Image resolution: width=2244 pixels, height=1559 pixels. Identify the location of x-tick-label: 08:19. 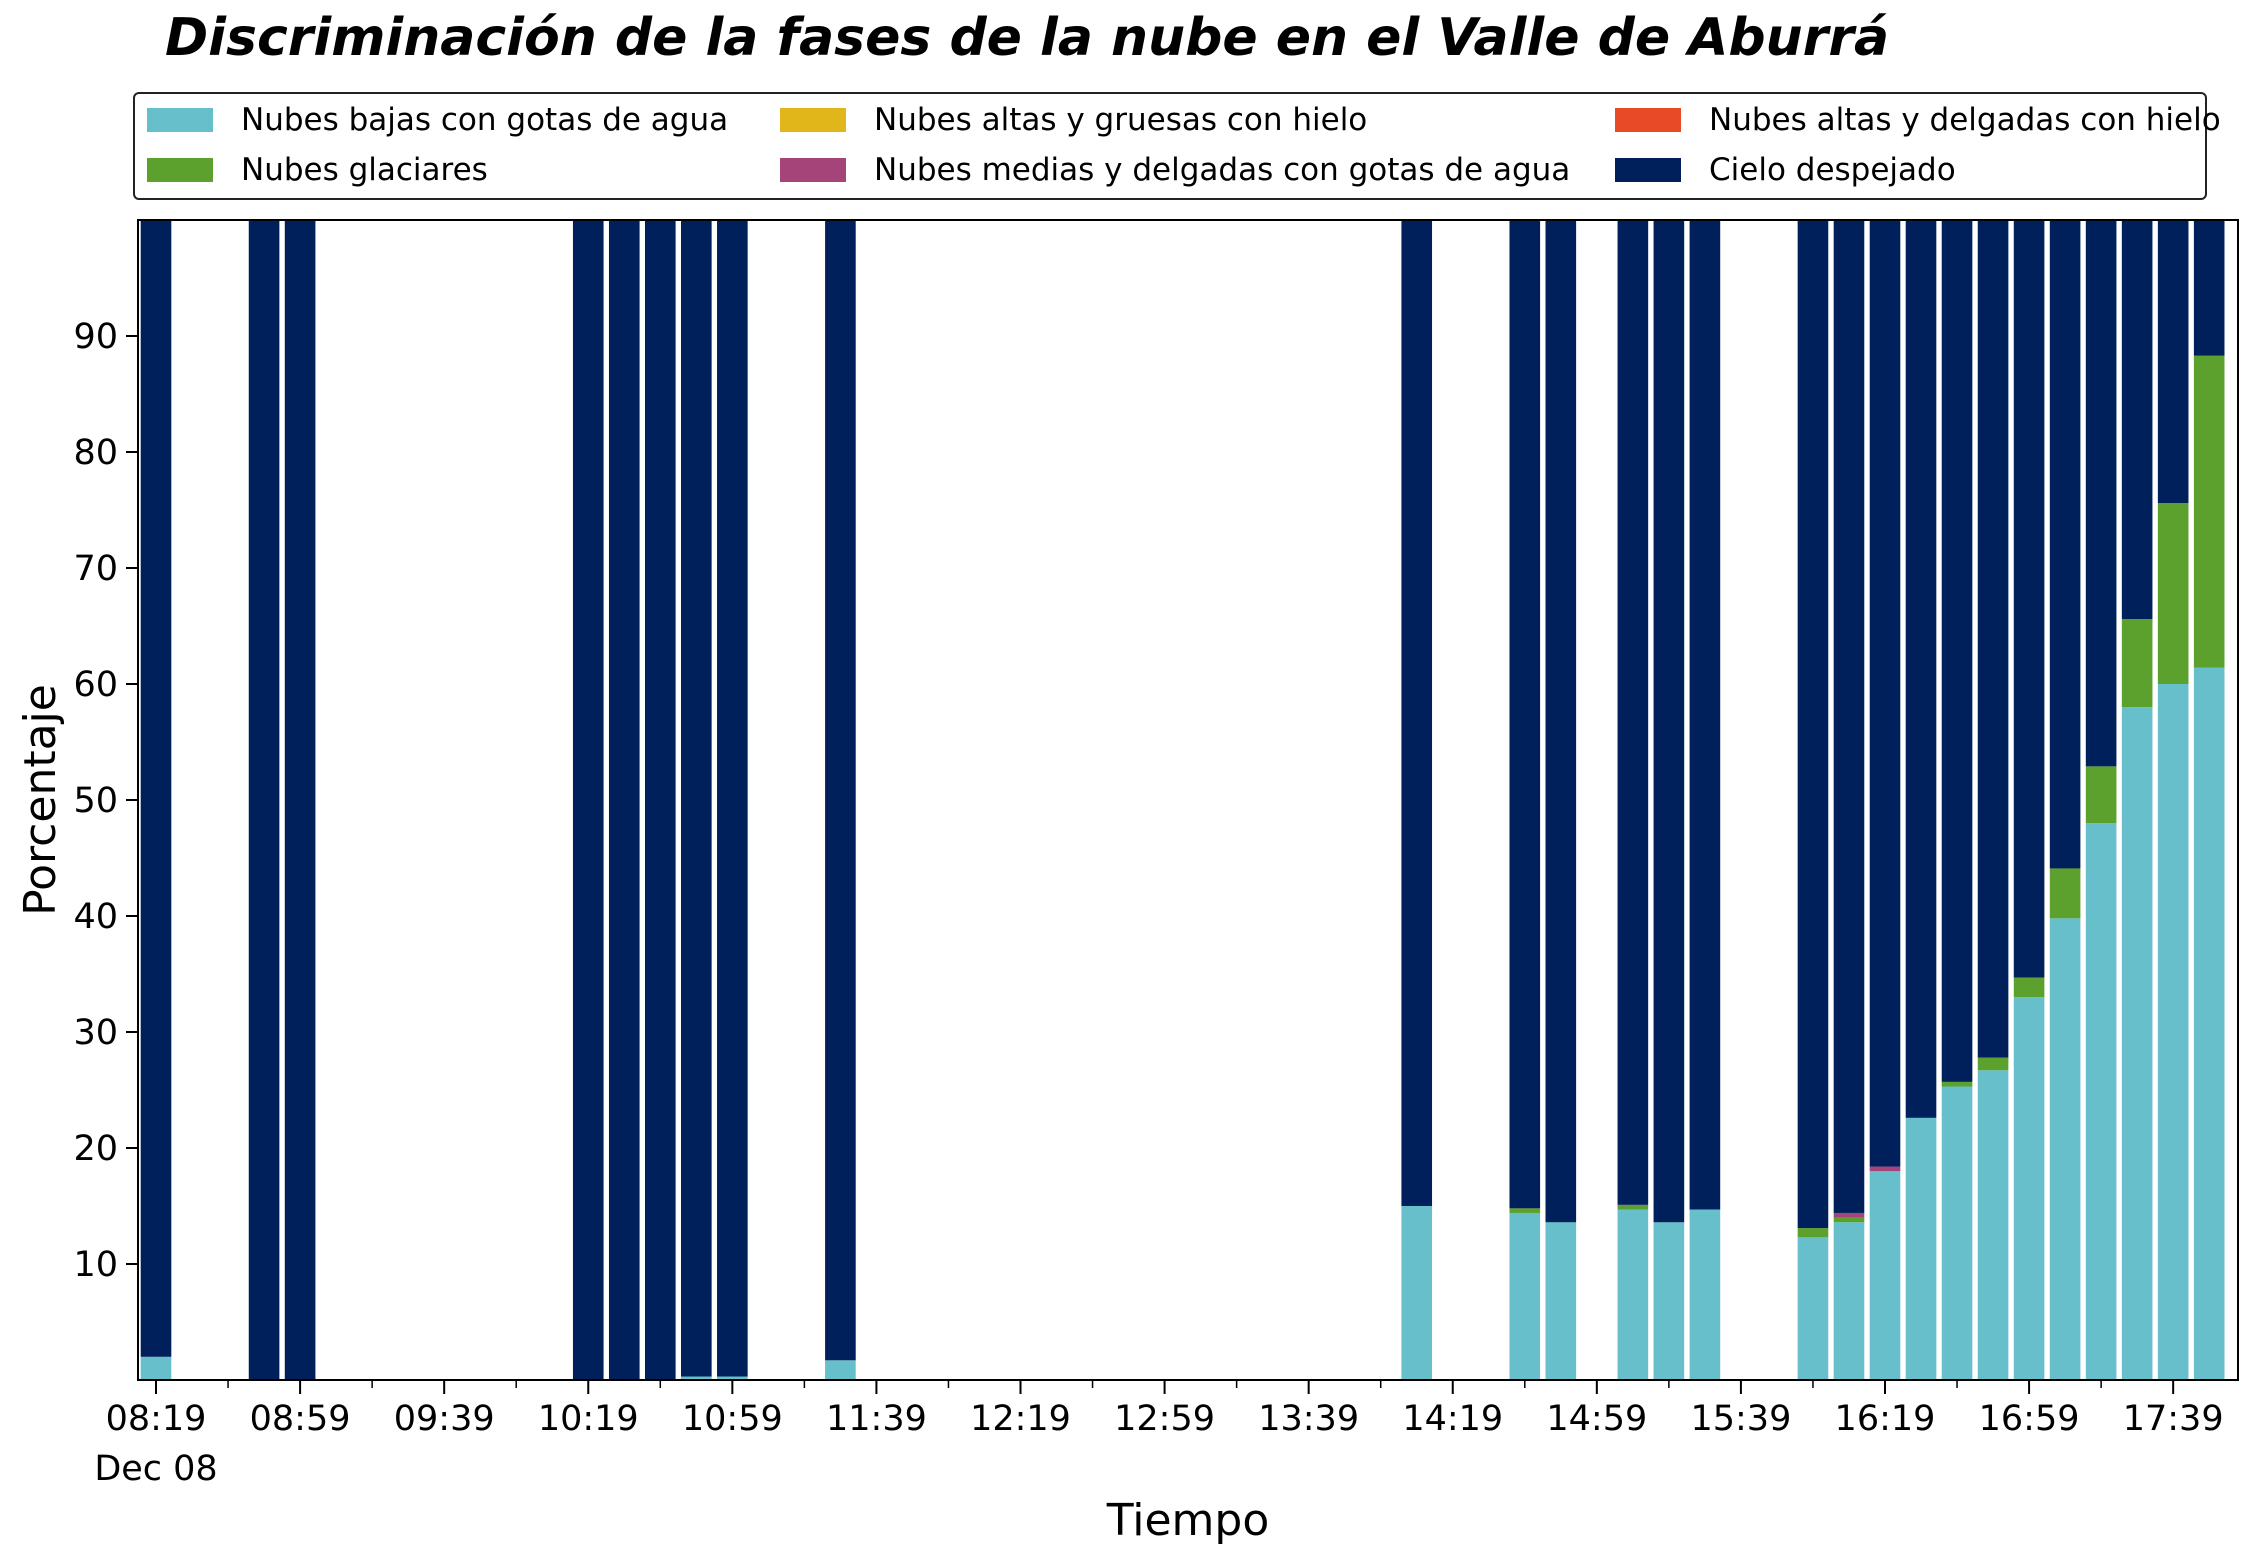
(156, 1419).